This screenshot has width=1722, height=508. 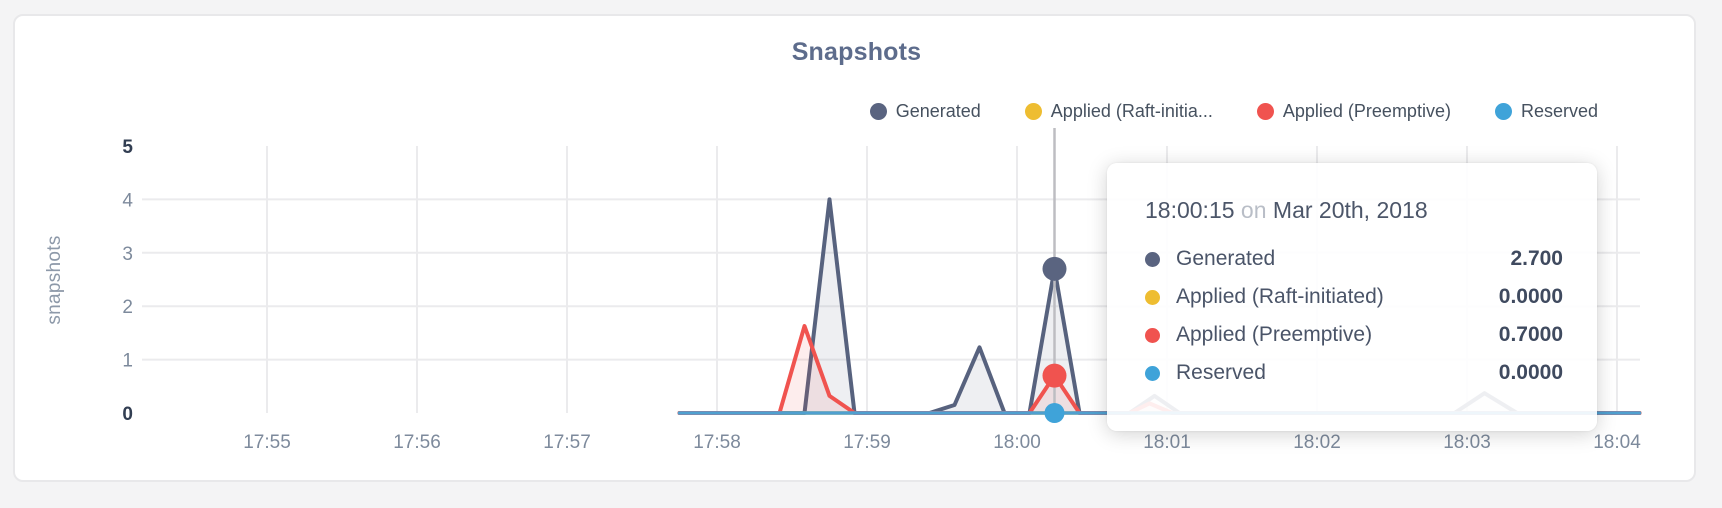 I want to click on legend-item-applied-preemptive: Applied (Preemptive), so click(x=1353, y=111).